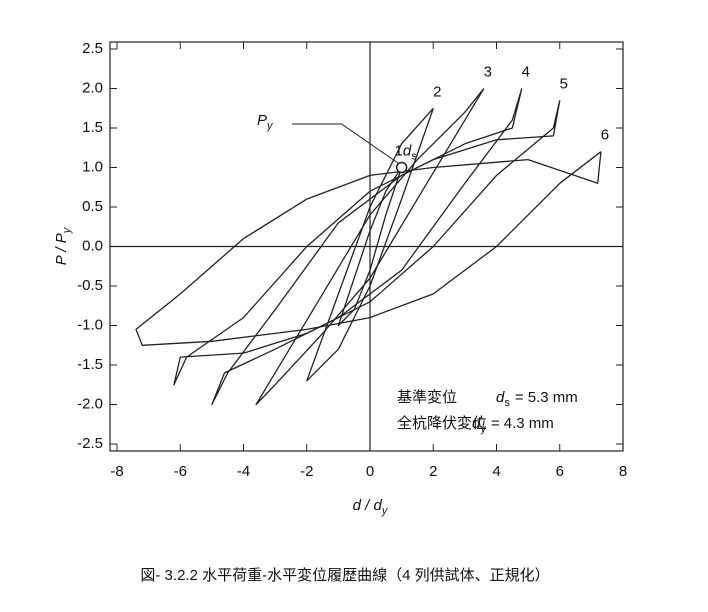 Image resolution: width=708 pixels, height=612 pixels. Describe the element at coordinates (623, 471) in the screenshot. I see `x-tick-label: 8` at that location.